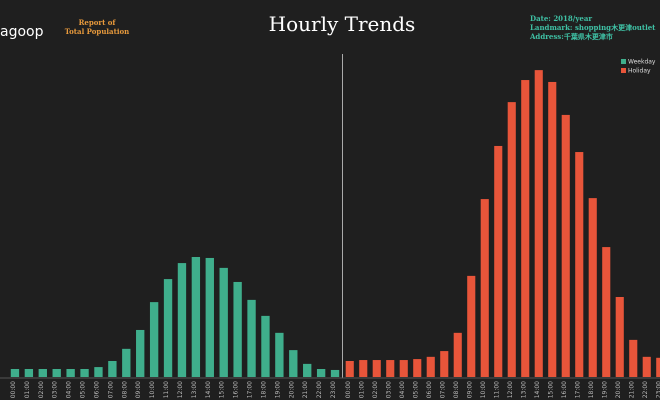 The height and width of the screenshot is (400, 660). What do you see at coordinates (561, 18) in the screenshot?
I see `info: Date: 2018/year` at bounding box center [561, 18].